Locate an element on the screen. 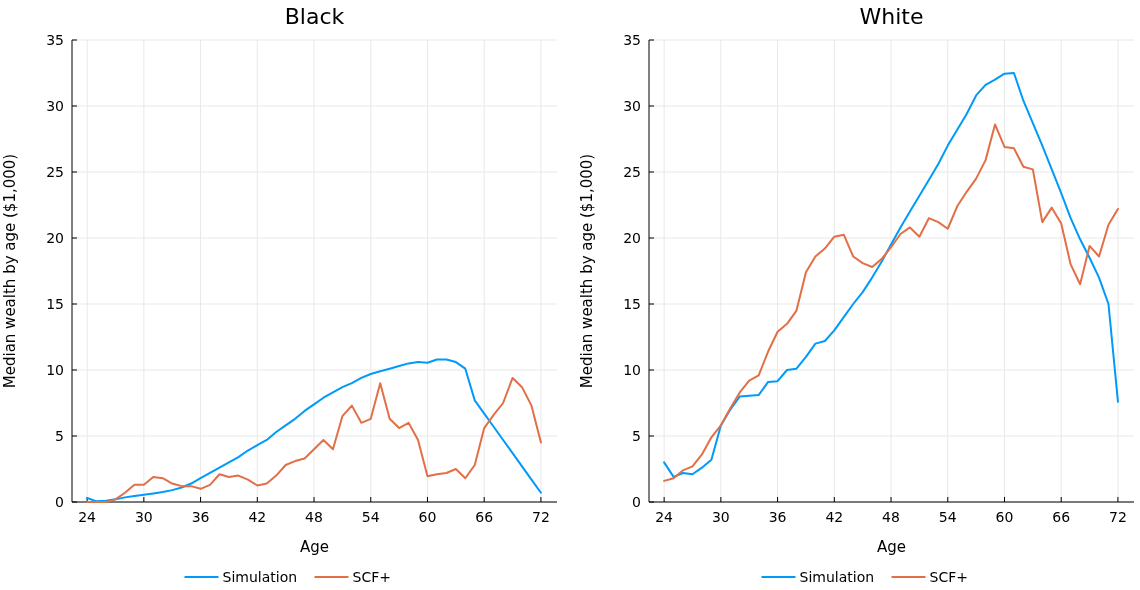 The height and width of the screenshot is (590, 1140). chart-title: Black is located at coordinates (314, 16).